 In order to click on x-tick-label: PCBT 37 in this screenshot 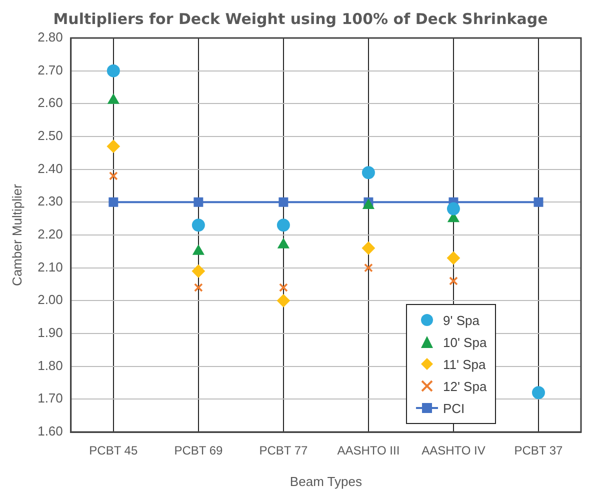, I will do `click(539, 451)`.